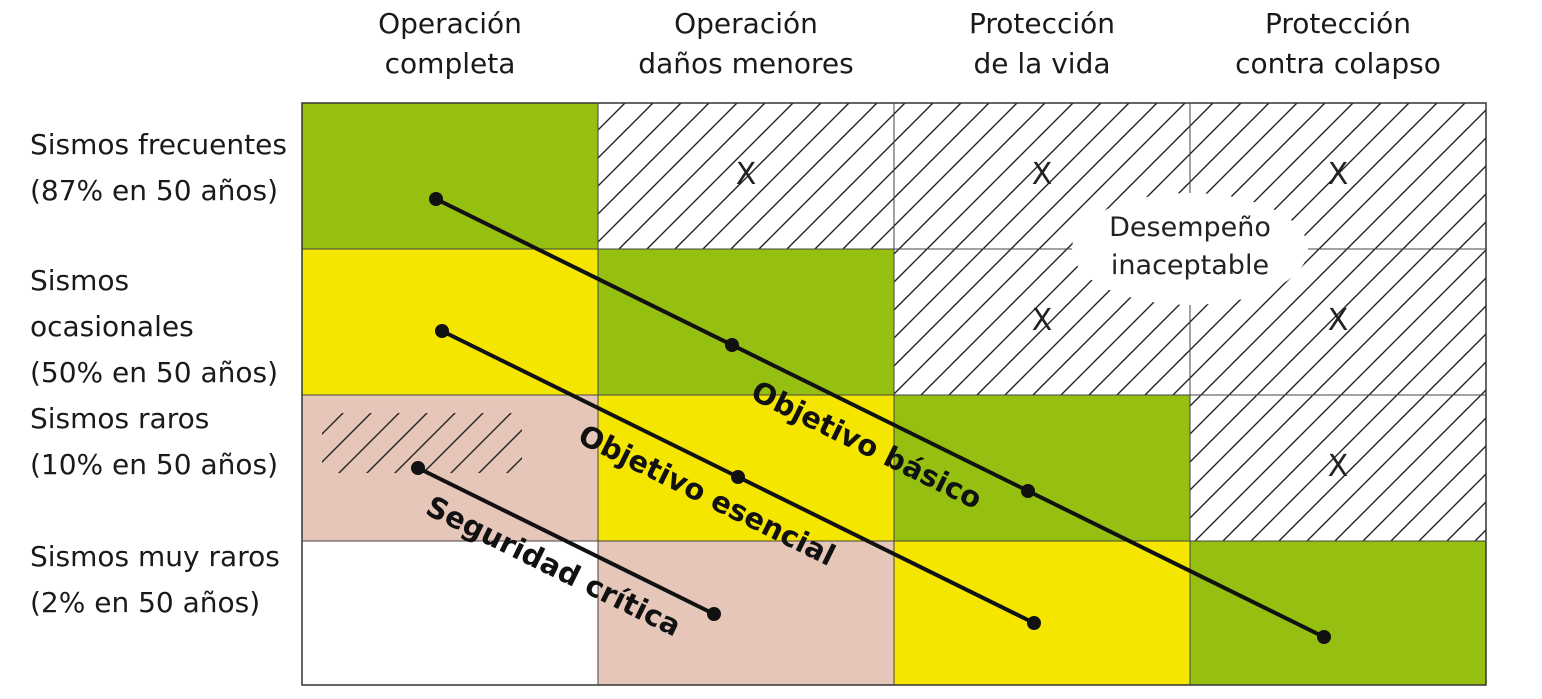  Describe the element at coordinates (746, 322) in the screenshot. I see `cell-r1-c1` at that location.